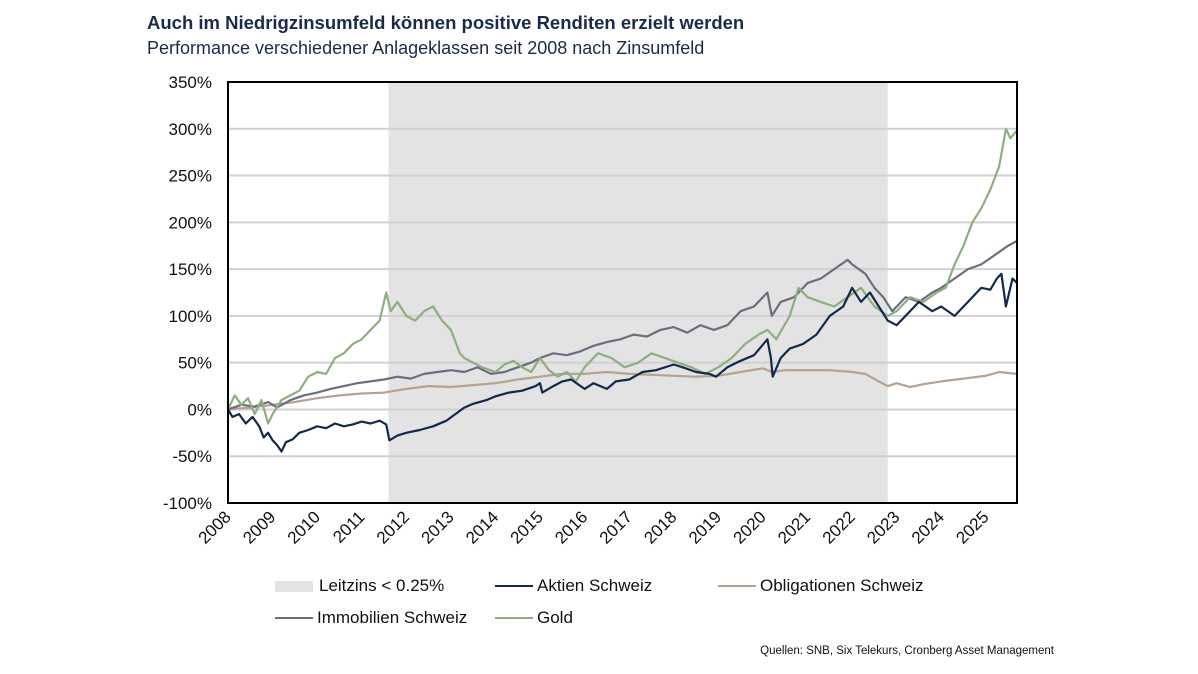 This screenshot has width=1198, height=674. I want to click on y-tick-label: 50%, so click(195, 363).